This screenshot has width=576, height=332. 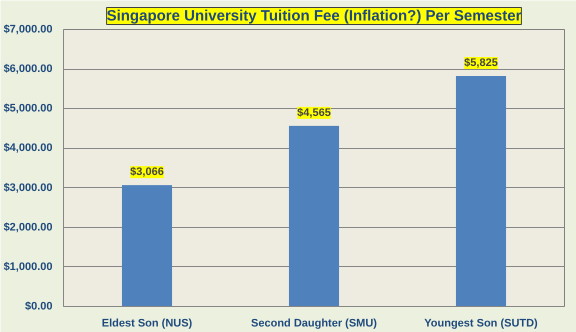 What do you see at coordinates (38, 306) in the screenshot?
I see `y-tick-label: $0.00` at bounding box center [38, 306].